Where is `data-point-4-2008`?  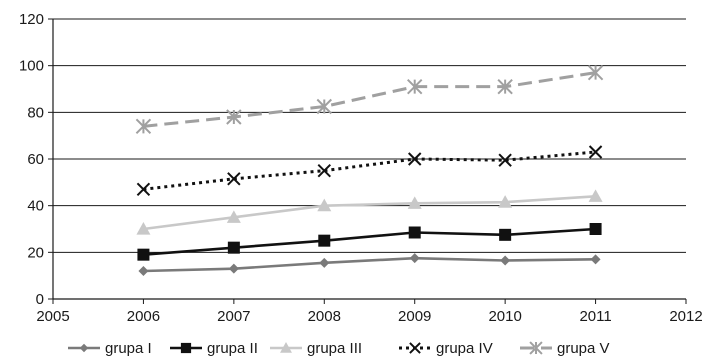 data-point-4-2008 is located at coordinates (324, 170).